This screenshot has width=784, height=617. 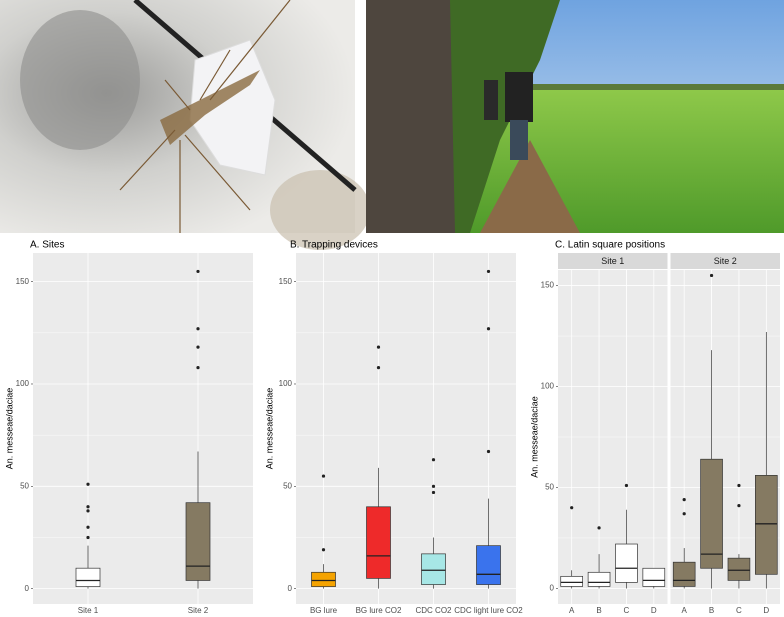 I want to click on x-tick-label: BG lure CO2, so click(x=379, y=610).